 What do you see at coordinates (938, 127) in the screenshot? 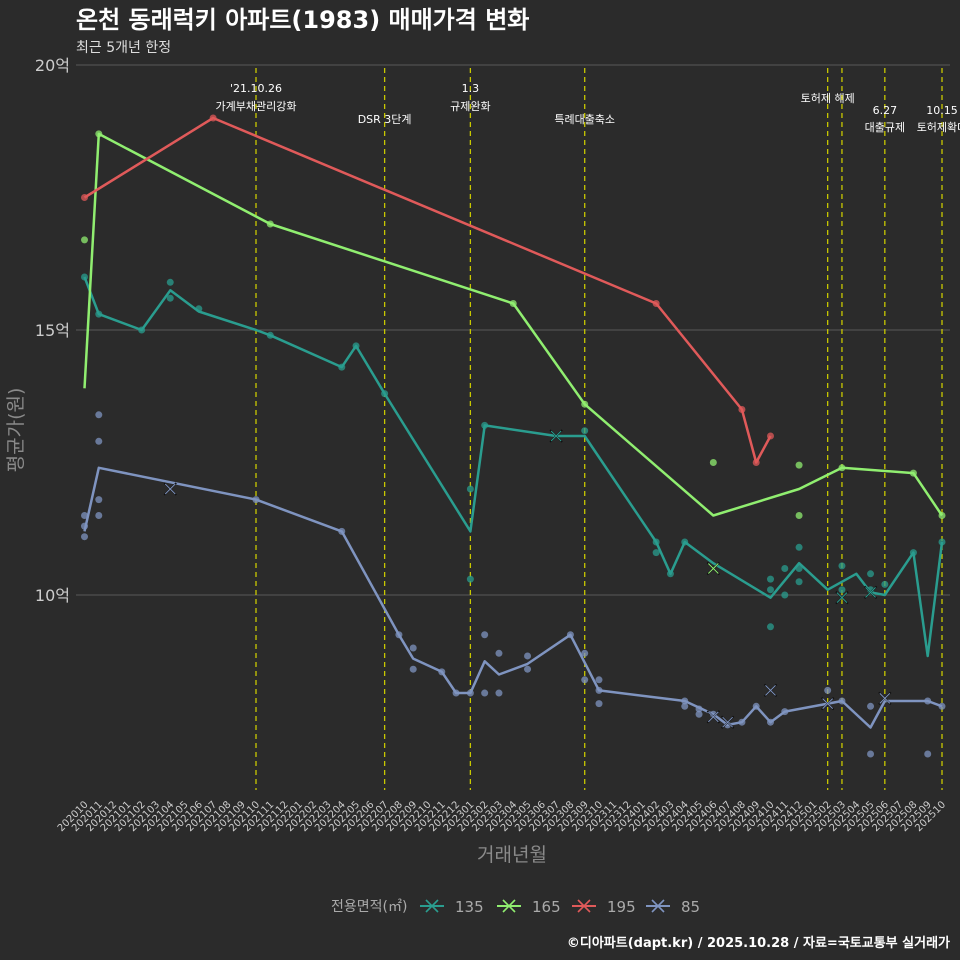
I see `event-name-label: 토허제확대` at bounding box center [938, 127].